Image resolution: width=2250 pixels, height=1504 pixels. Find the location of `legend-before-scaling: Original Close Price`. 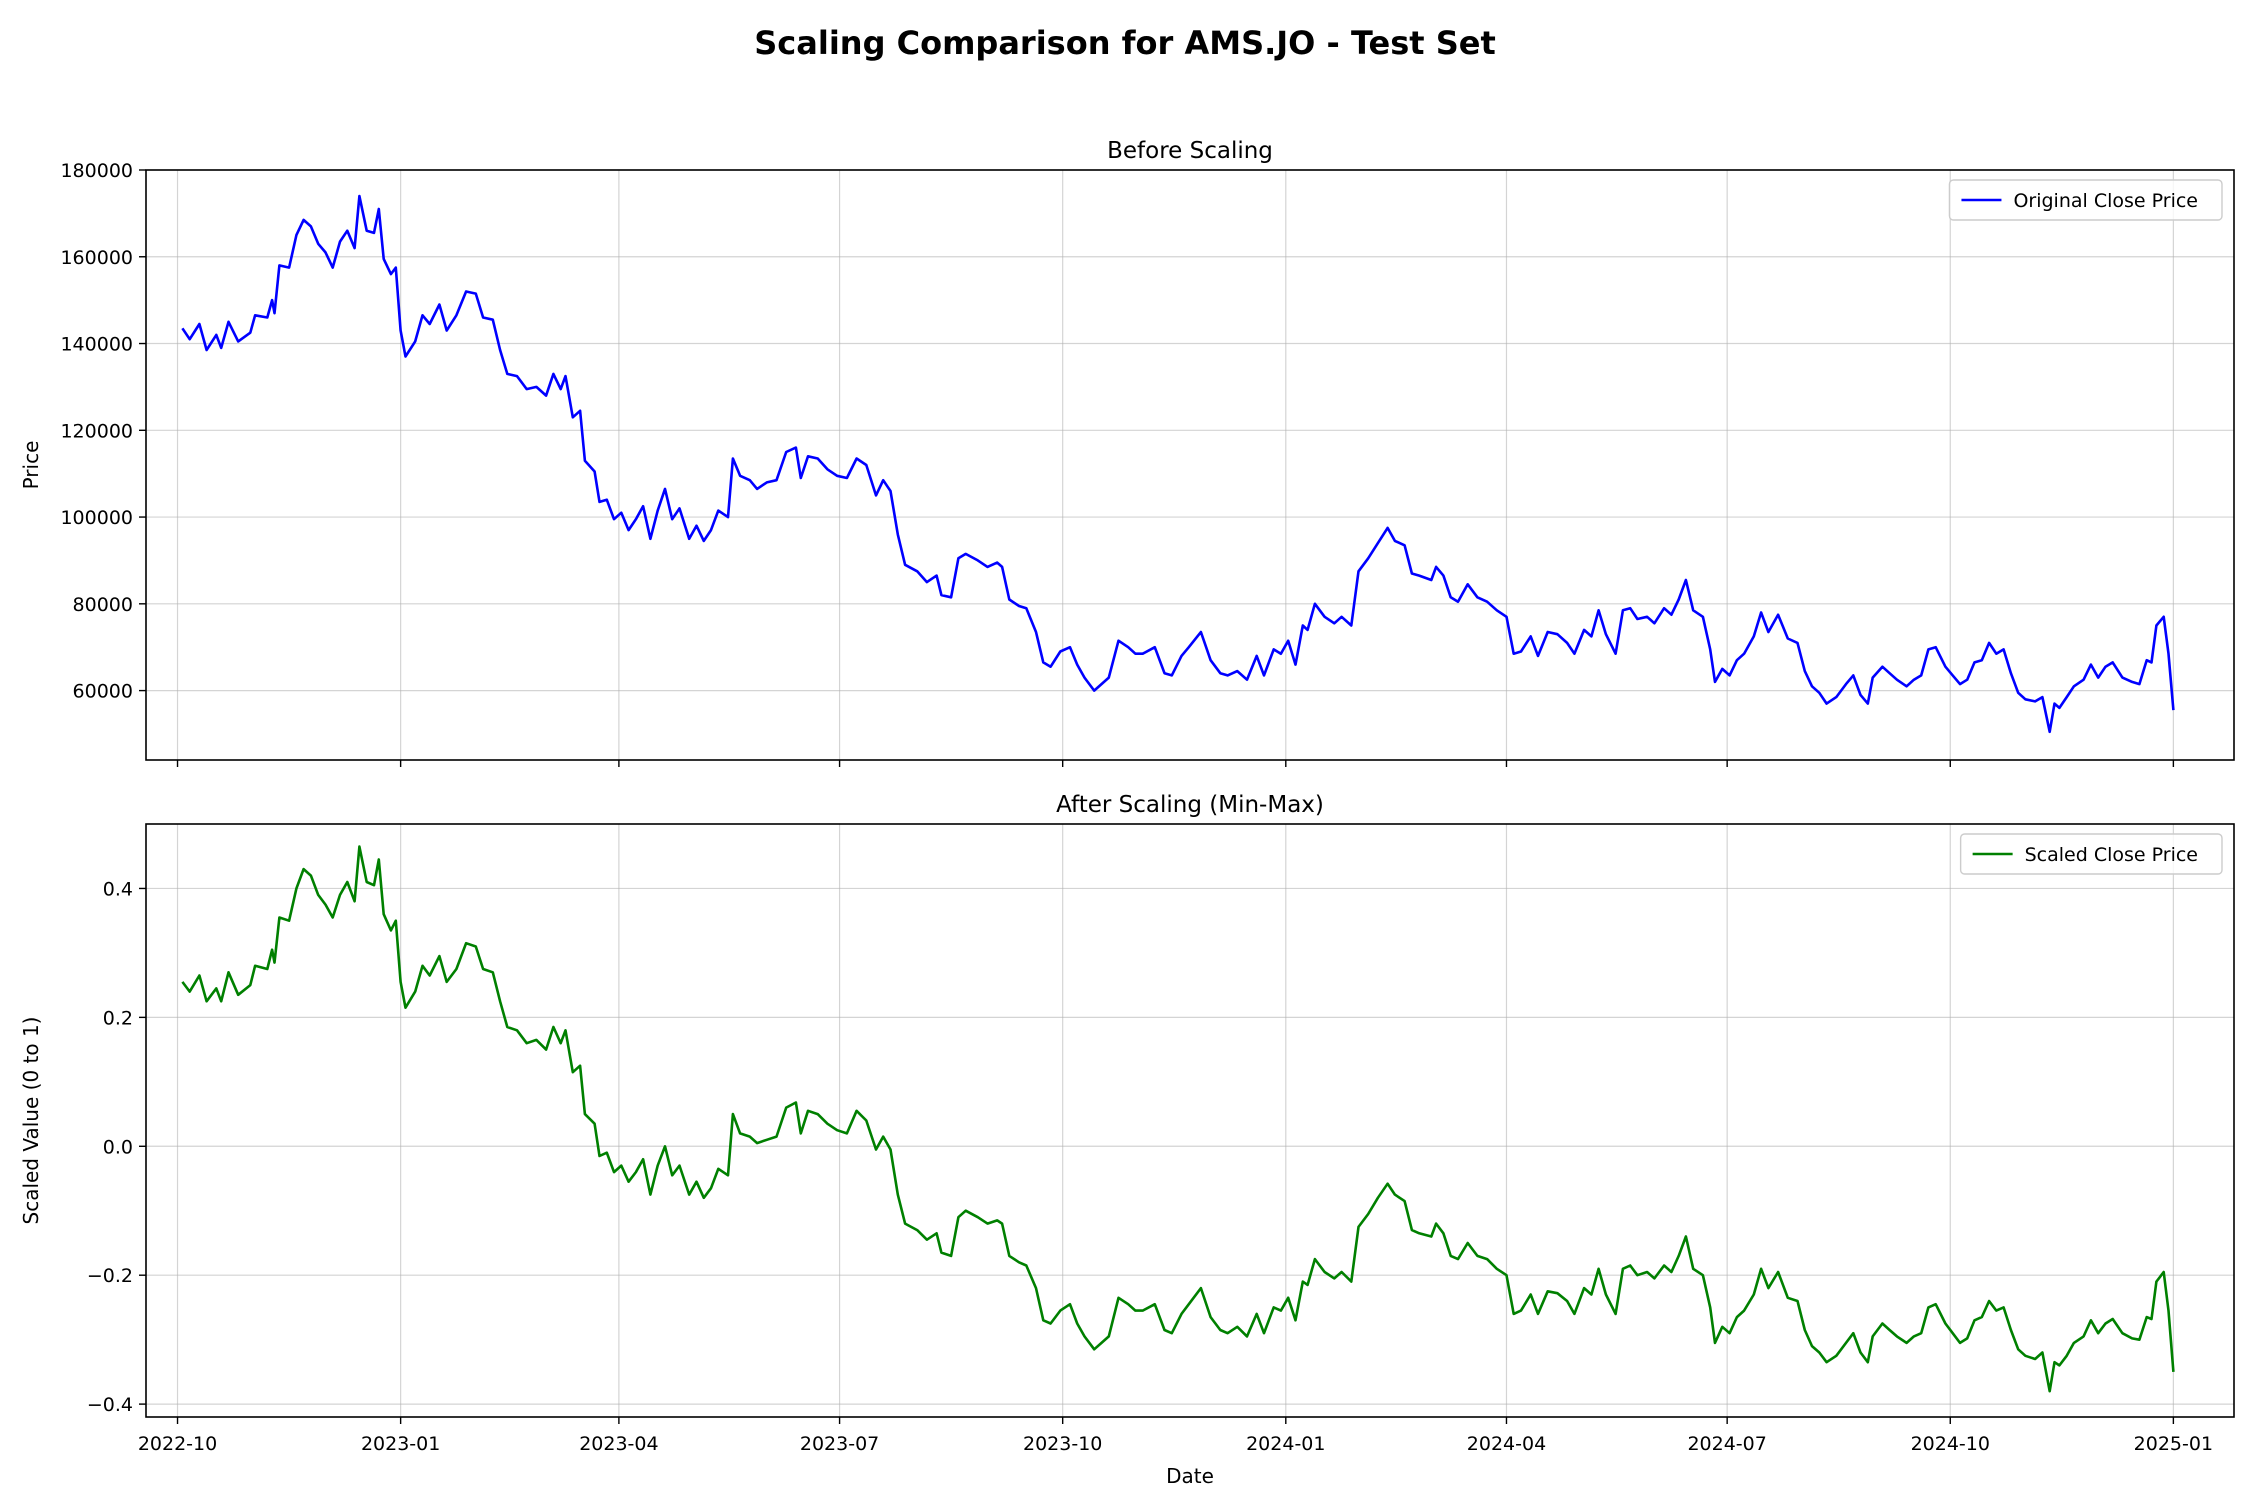

legend-before-scaling: Original Close Price is located at coordinates (2085, 200).